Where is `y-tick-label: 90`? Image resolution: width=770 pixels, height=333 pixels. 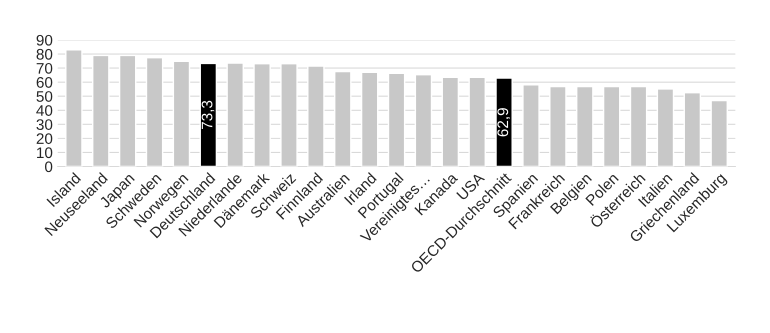
y-tick-label: 90 is located at coordinates (44, 40).